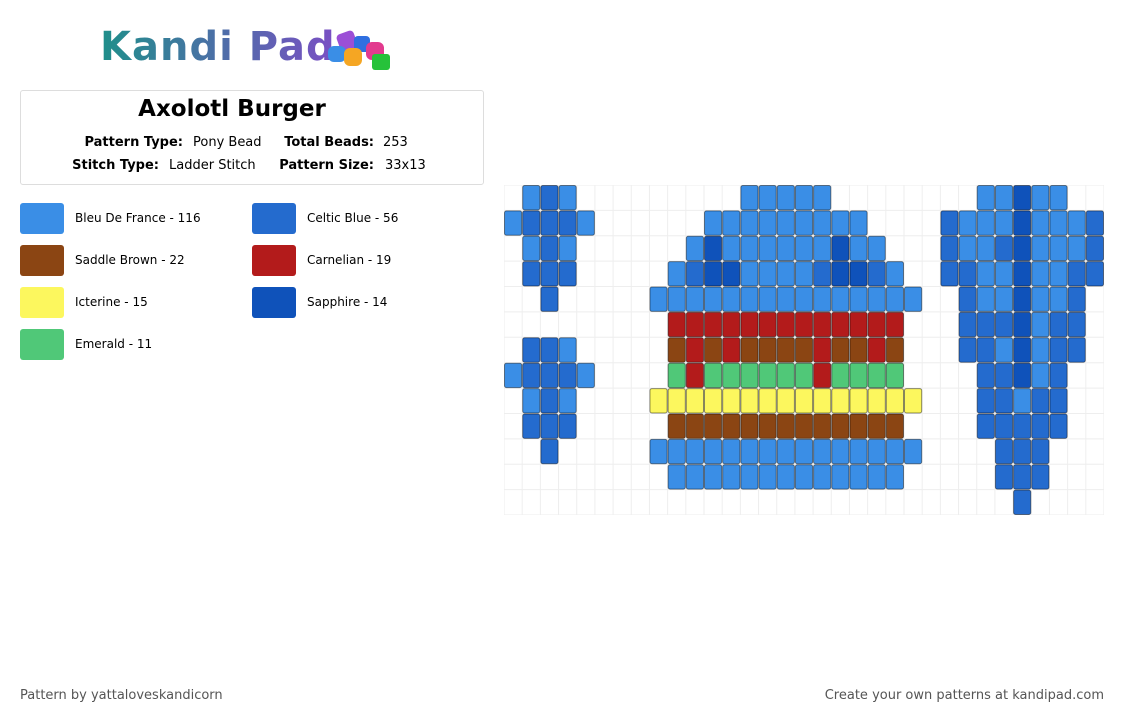 The width and height of the screenshot is (1124, 720). Describe the element at coordinates (349, 260) in the screenshot. I see `legend-label: Carnelian - 19` at that location.